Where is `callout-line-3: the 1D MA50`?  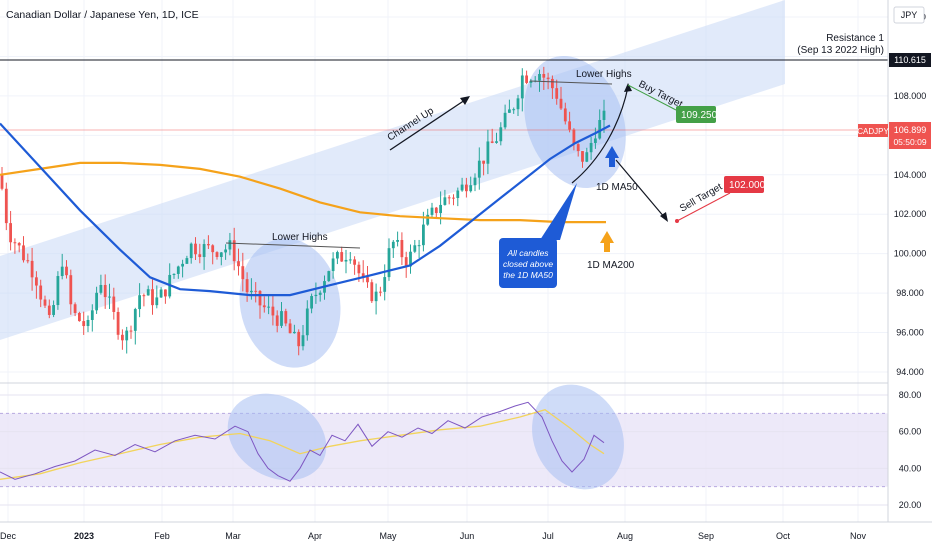 callout-line-3: the 1D MA50 is located at coordinates (528, 275).